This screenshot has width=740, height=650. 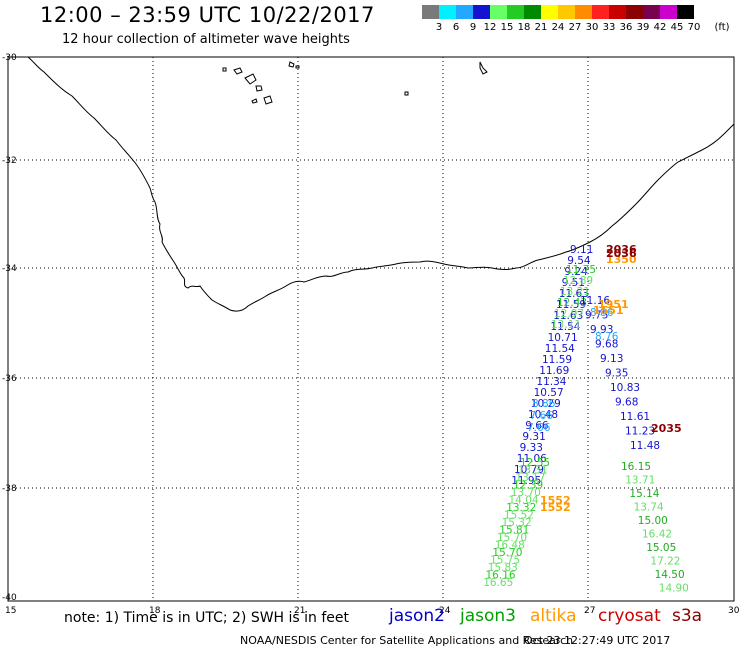 What do you see at coordinates (563, 338) in the screenshot?
I see `swh-value-jason2: 10.71` at bounding box center [563, 338].